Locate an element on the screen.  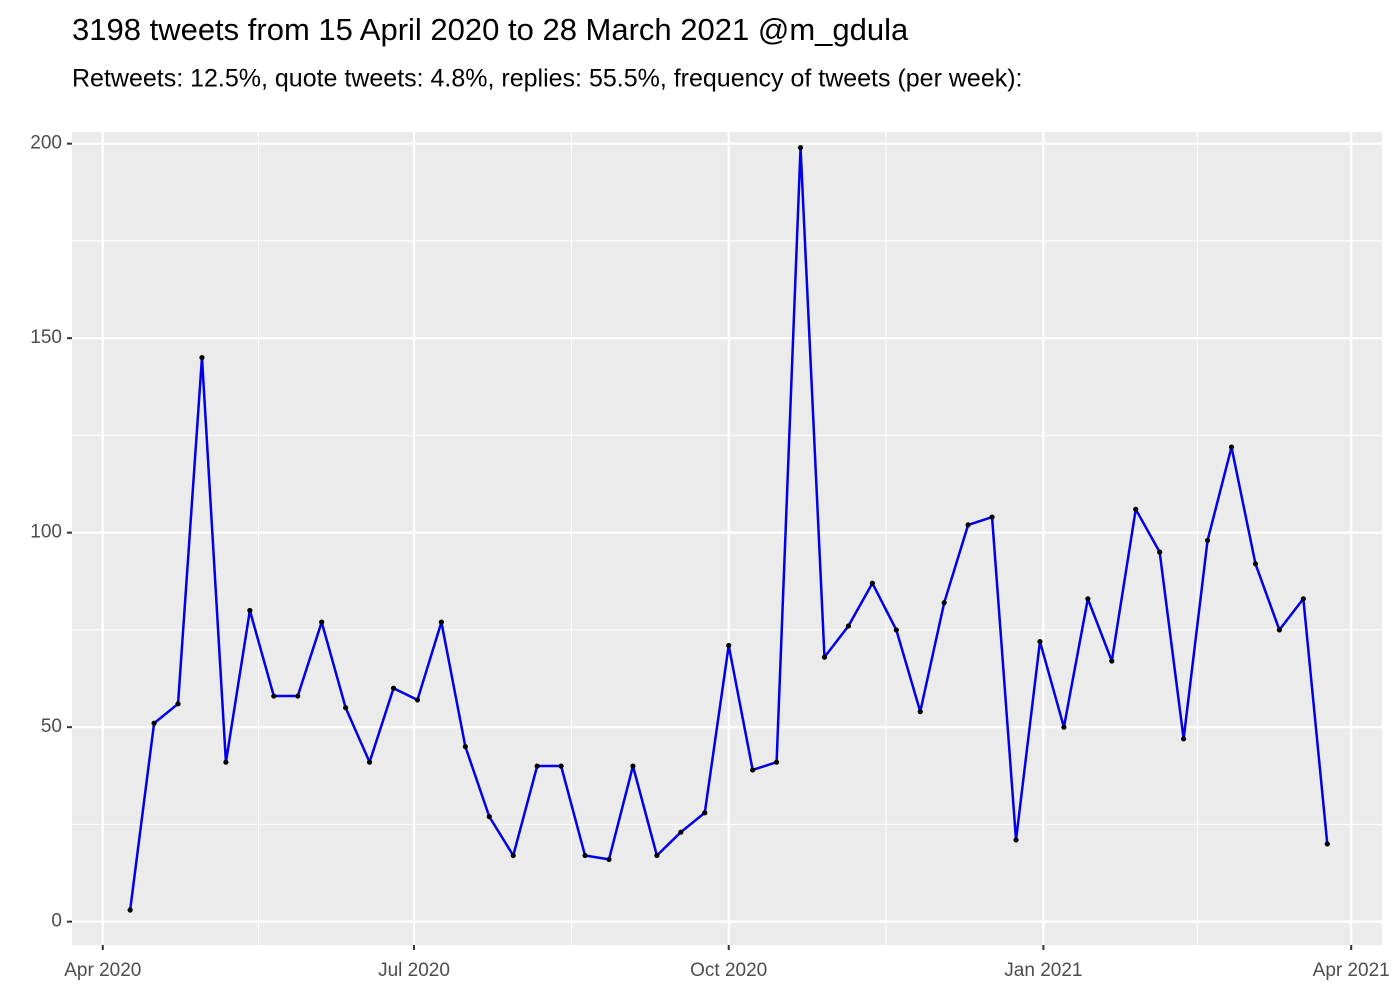
y-tick-label: 100 is located at coordinates (46, 532).